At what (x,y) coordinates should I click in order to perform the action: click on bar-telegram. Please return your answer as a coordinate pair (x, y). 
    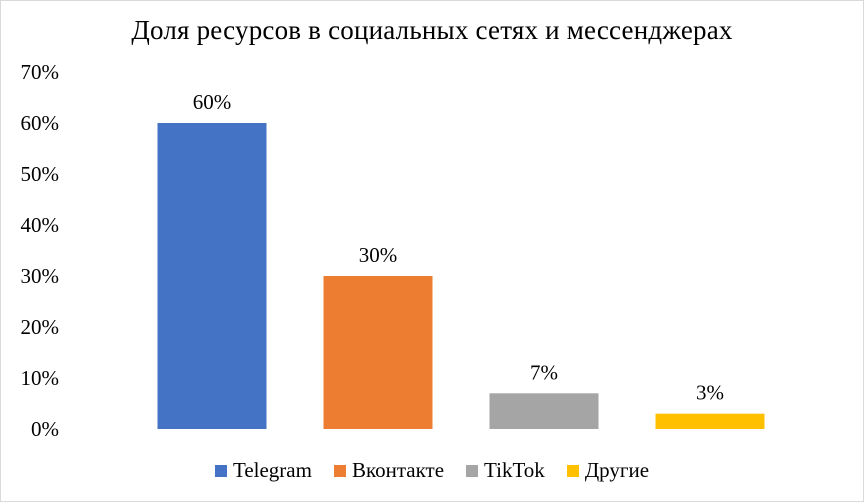
    Looking at the image, I should click on (212, 276).